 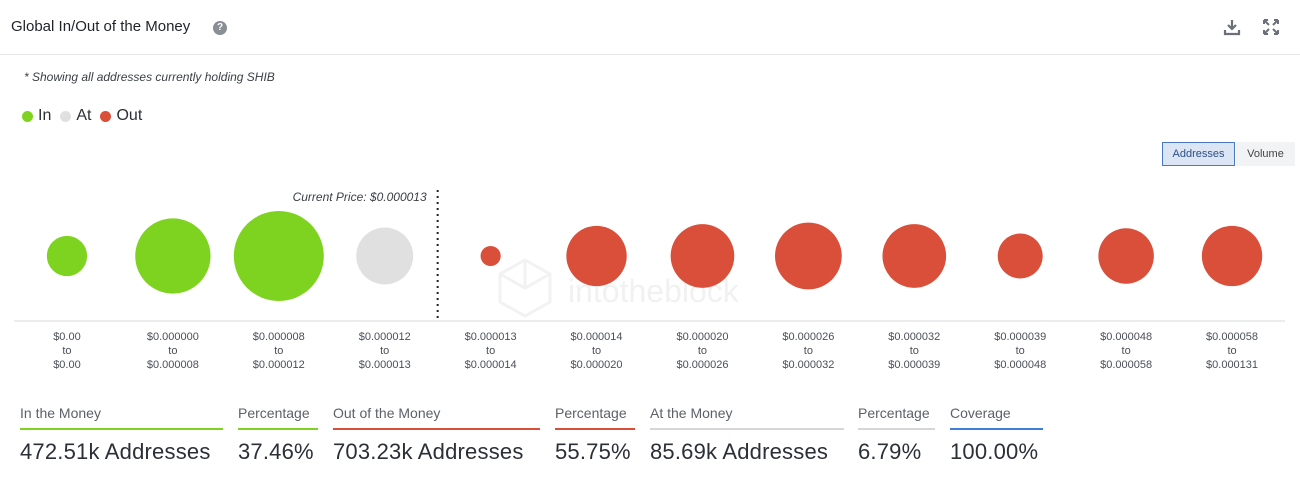 What do you see at coordinates (1198, 154) in the screenshot?
I see `addresses-toggle-button: Addresses` at bounding box center [1198, 154].